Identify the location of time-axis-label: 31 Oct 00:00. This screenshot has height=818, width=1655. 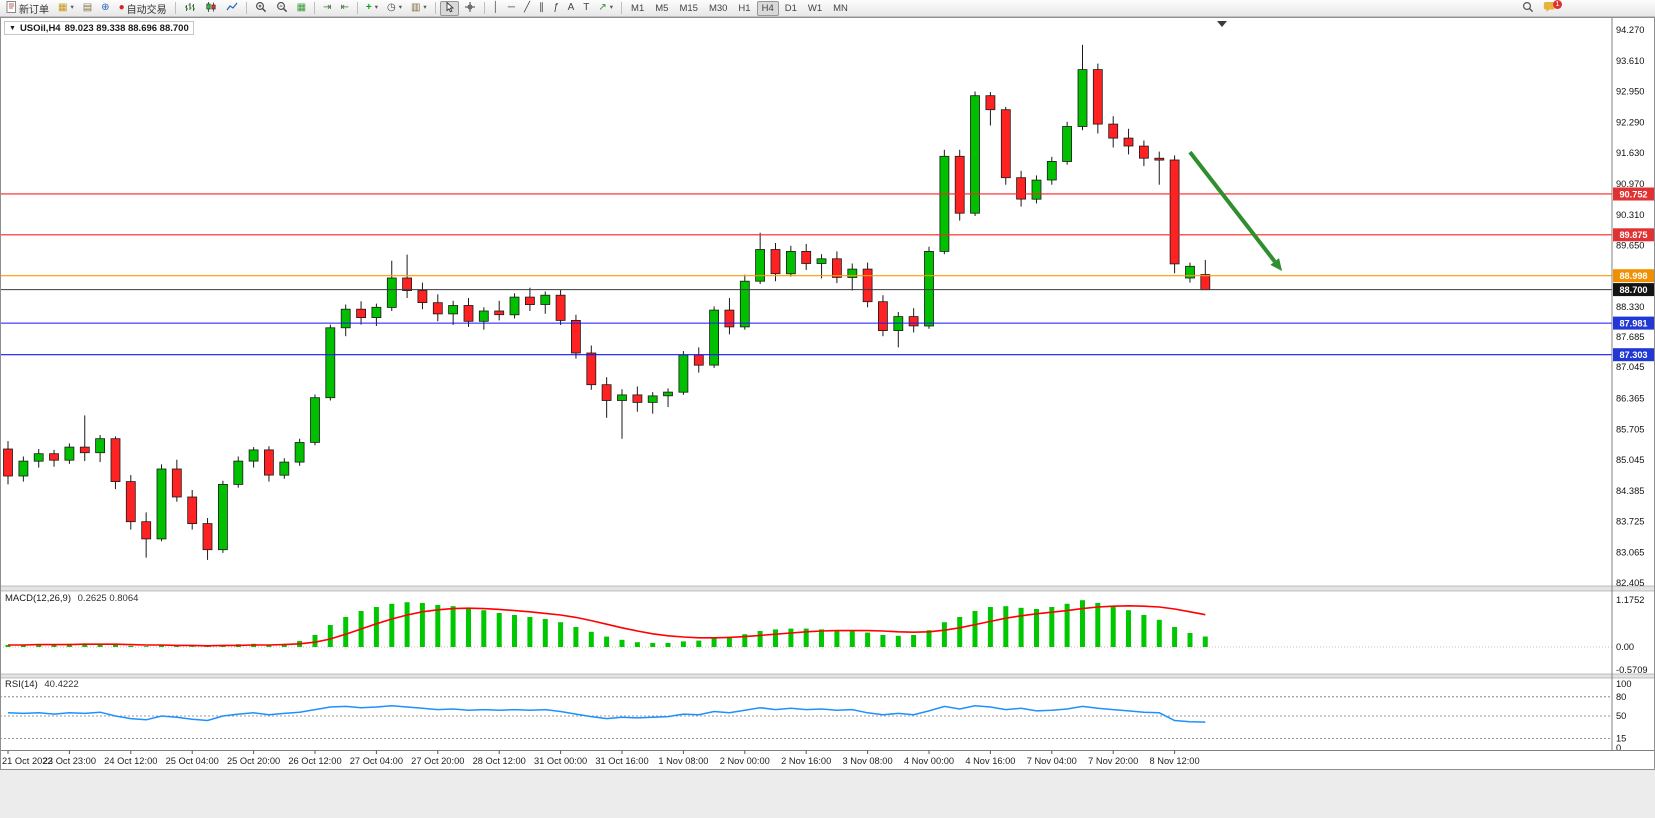
(560, 761).